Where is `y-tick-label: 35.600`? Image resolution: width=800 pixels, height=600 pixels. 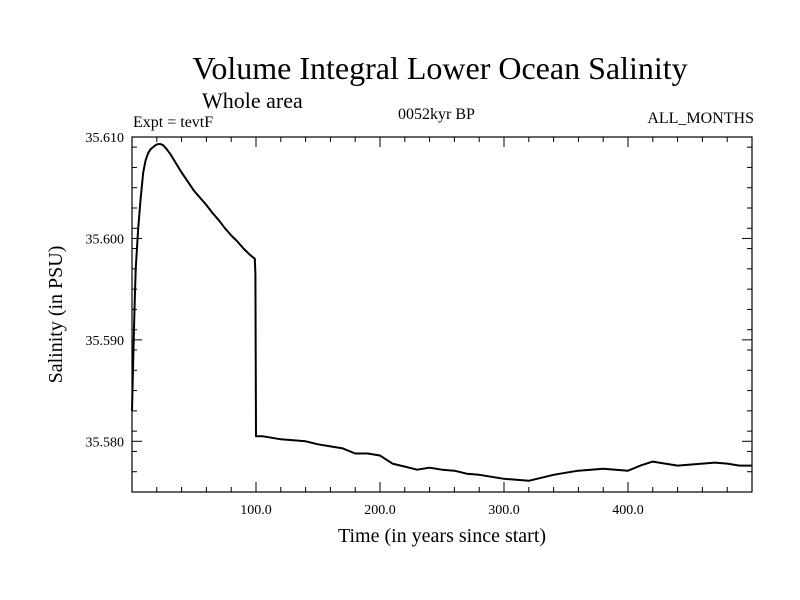
y-tick-label: 35.600 is located at coordinates (105, 239).